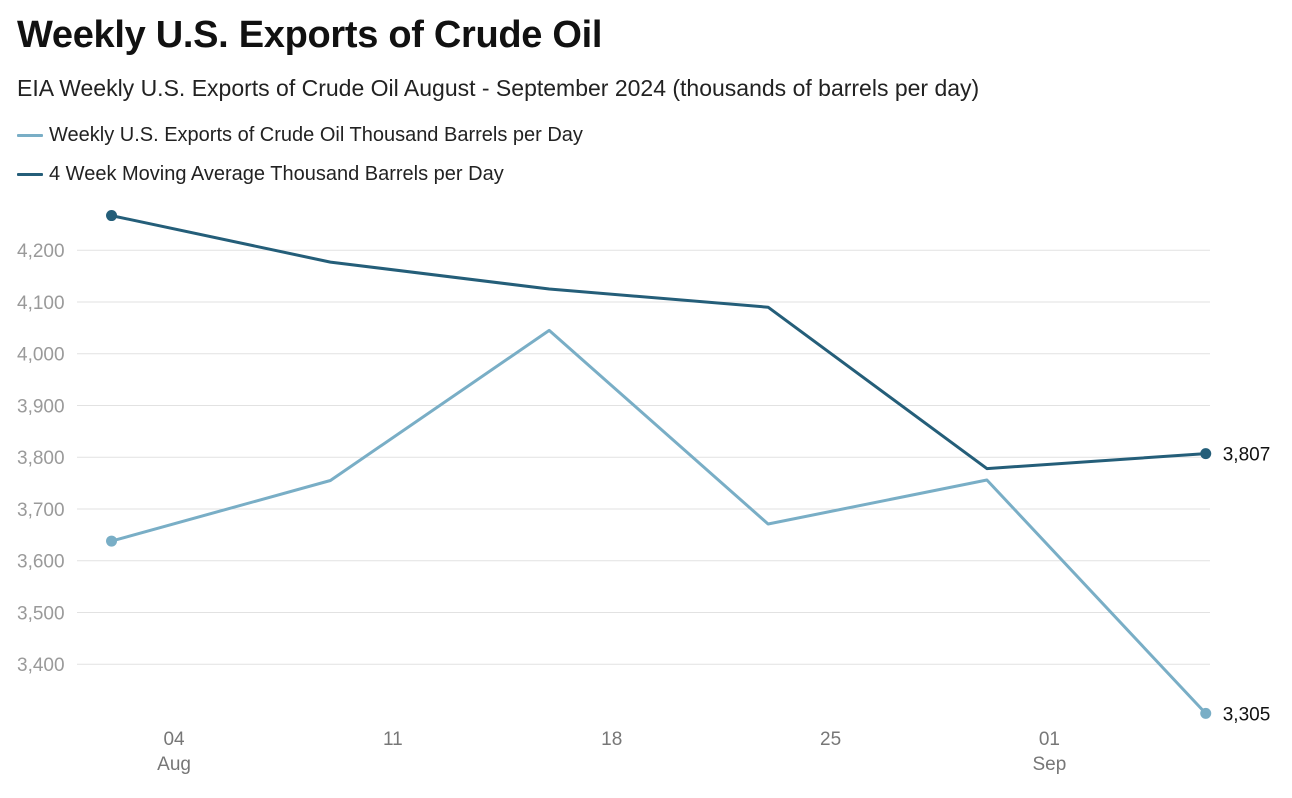 This screenshot has width=1292, height=798. I want to click on y-tick-label: 3,800, so click(41, 458).